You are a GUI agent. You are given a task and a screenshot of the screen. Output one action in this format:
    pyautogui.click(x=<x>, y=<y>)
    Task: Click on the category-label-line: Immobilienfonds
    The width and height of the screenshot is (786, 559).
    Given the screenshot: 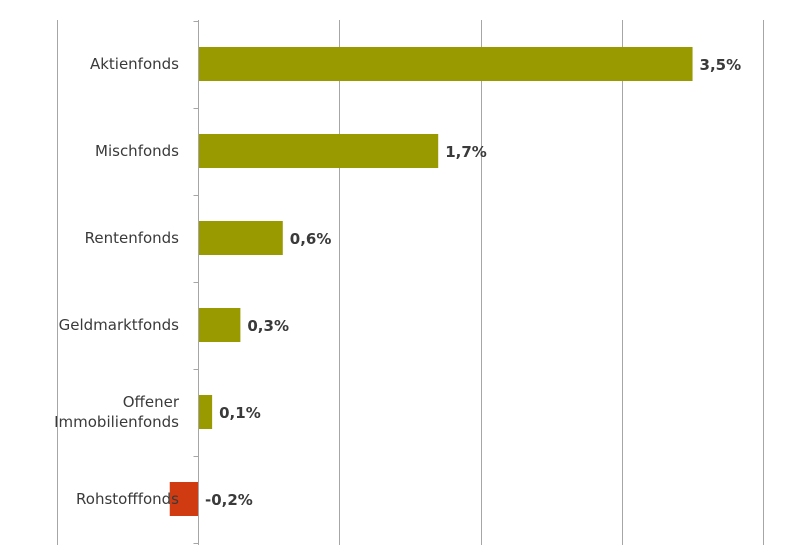 What is the action you would take?
    pyautogui.click(x=116, y=422)
    